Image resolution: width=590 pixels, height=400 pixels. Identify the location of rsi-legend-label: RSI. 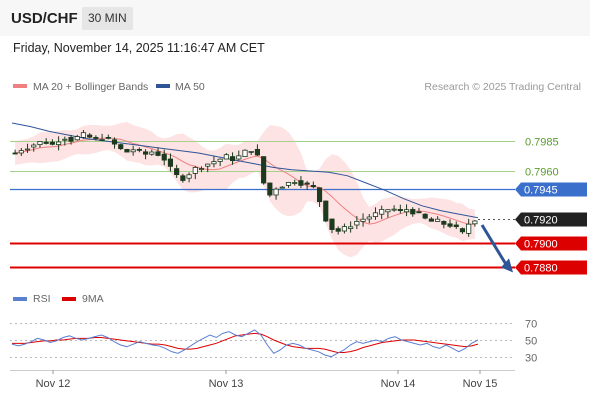
(42, 299).